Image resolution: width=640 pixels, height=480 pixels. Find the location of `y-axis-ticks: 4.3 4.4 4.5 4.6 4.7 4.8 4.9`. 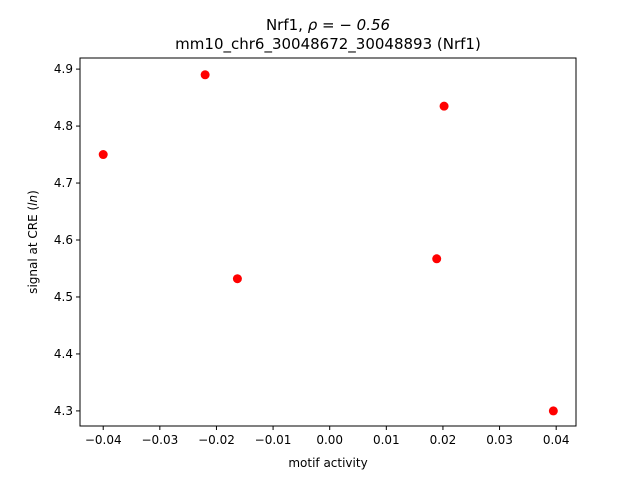

y-axis-ticks: 4.3 4.4 4.5 4.6 4.7 4.8 4.9 is located at coordinates (67, 240).